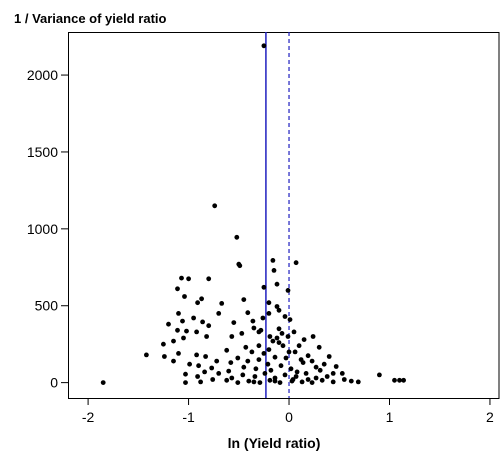  Describe the element at coordinates (42, 152) in the screenshot. I see `y-tick-label: 1500` at that location.